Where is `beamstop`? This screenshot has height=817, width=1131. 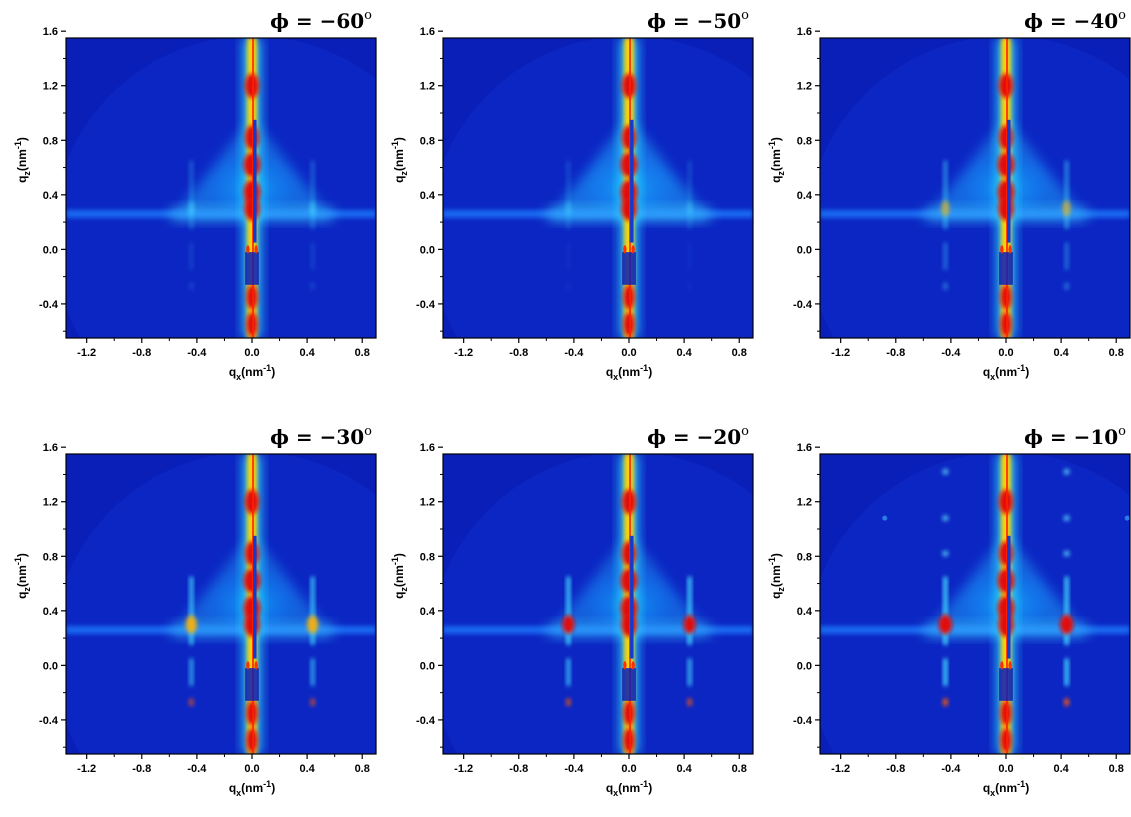
beamstop is located at coordinates (632, 597).